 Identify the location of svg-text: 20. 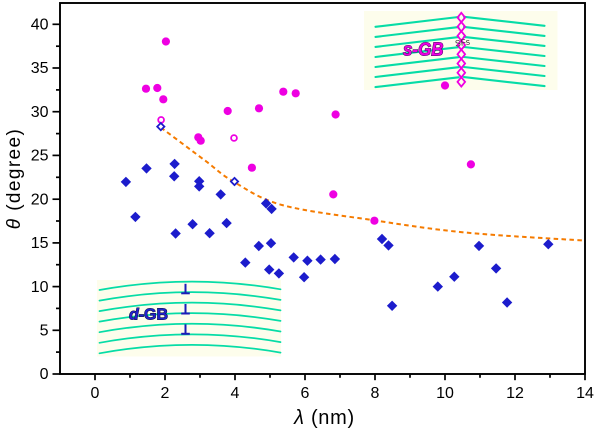
(40, 199).